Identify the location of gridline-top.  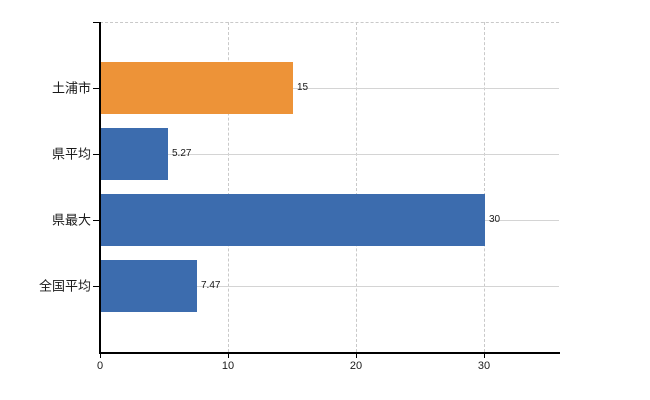
(329, 22).